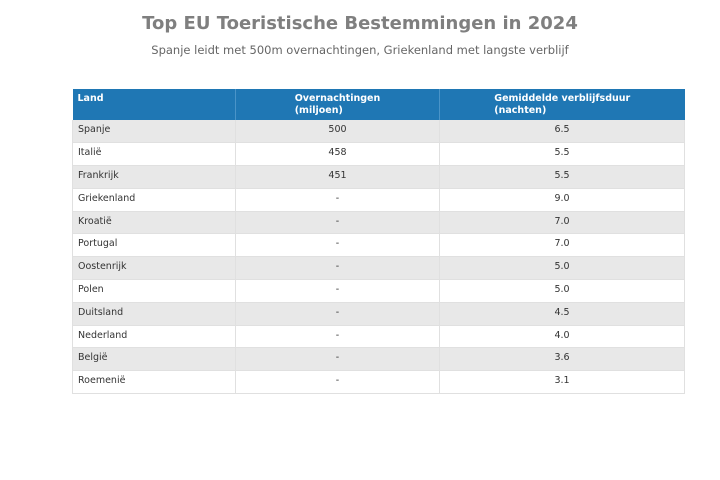  Describe the element at coordinates (318, 110) in the screenshot. I see `header-nights-unit: (miljoen)` at that location.